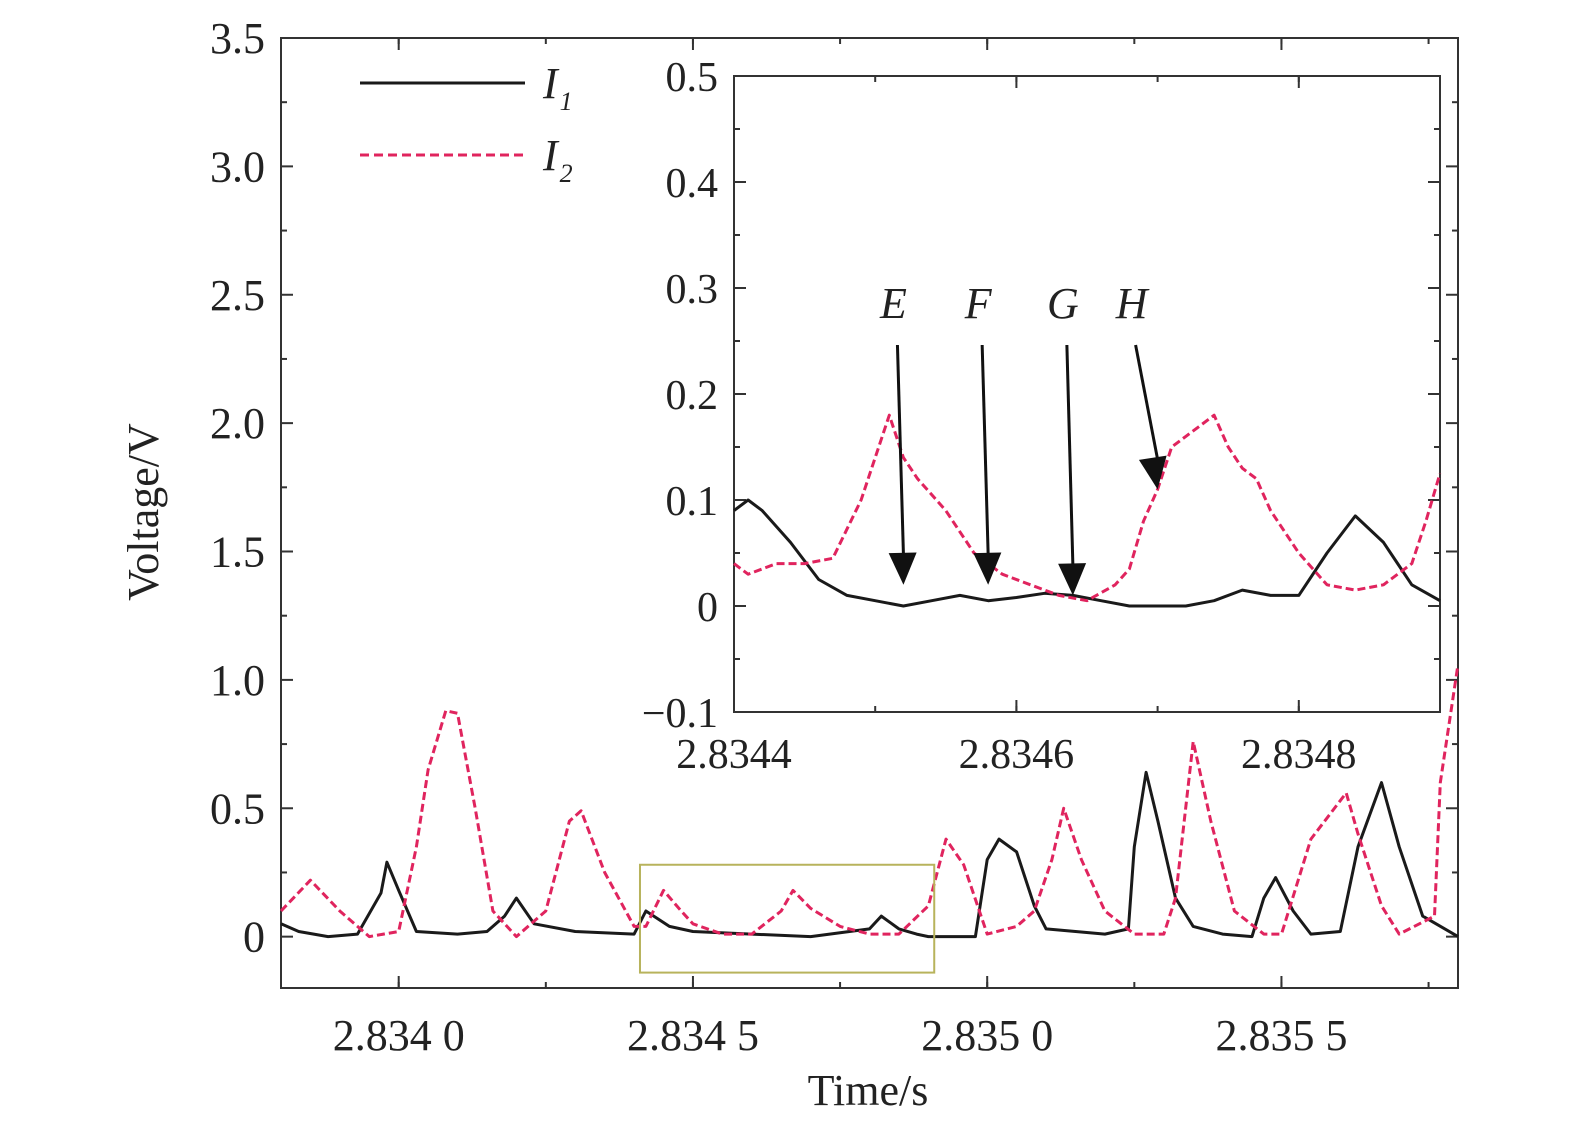 The image size is (1575, 1134). What do you see at coordinates (693, 1035) in the screenshot?
I see `main-x-tick-label: 2.834 5` at bounding box center [693, 1035].